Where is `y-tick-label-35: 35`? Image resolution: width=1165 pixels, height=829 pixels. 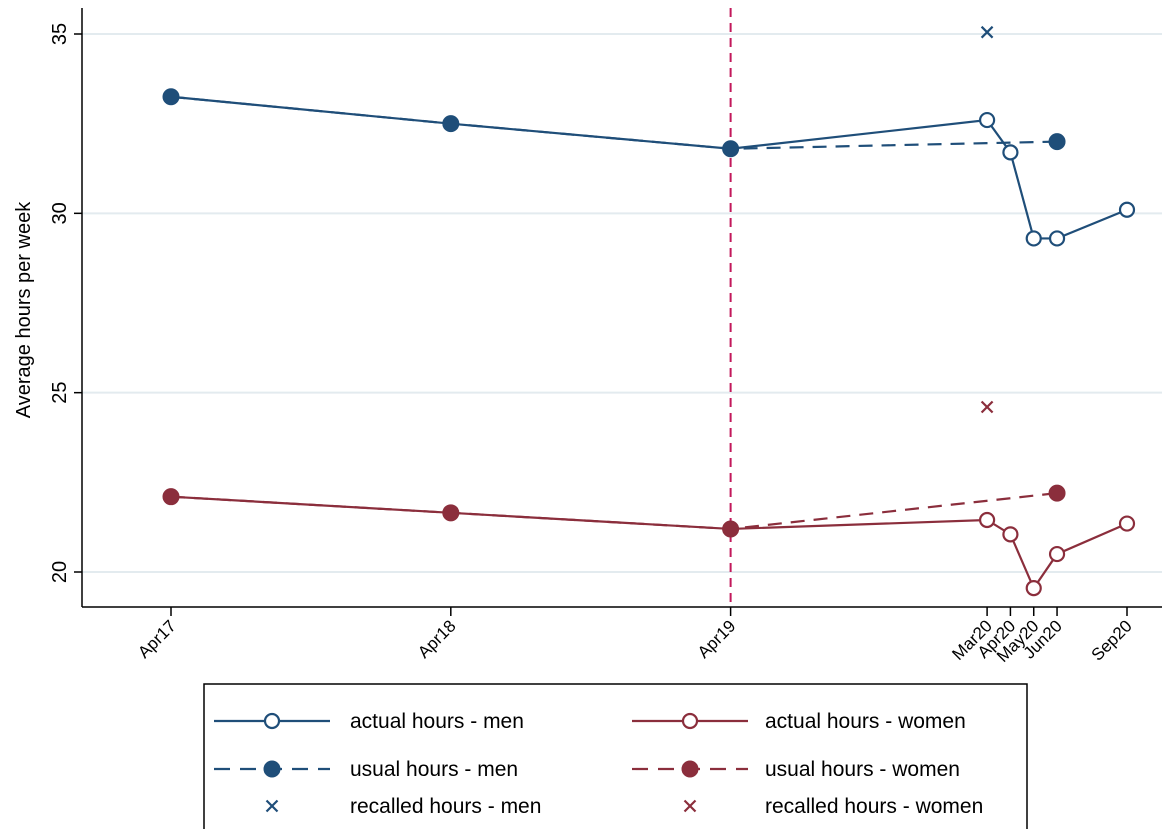 y-tick-label-35: 35 is located at coordinates (60, 34).